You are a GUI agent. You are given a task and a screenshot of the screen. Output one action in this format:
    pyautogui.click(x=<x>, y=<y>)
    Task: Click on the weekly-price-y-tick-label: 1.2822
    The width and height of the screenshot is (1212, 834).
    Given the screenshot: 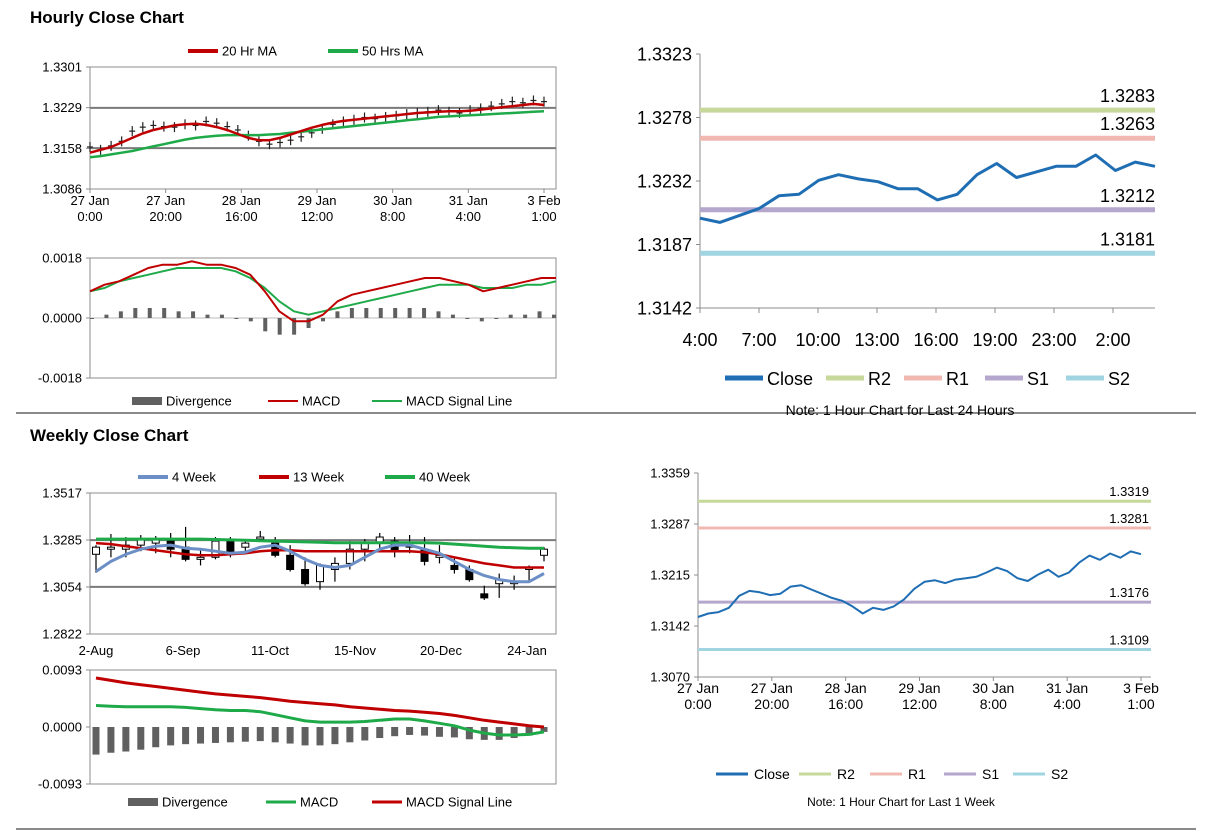 What is the action you would take?
    pyautogui.click(x=62, y=634)
    